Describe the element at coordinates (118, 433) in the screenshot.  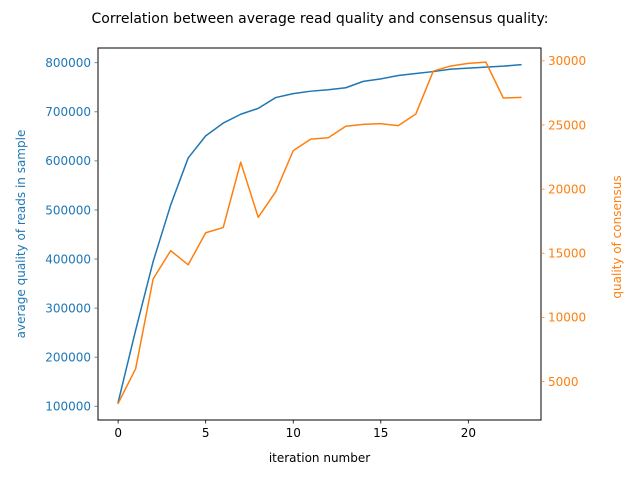
I see `x-tick-label: 0` at that location.